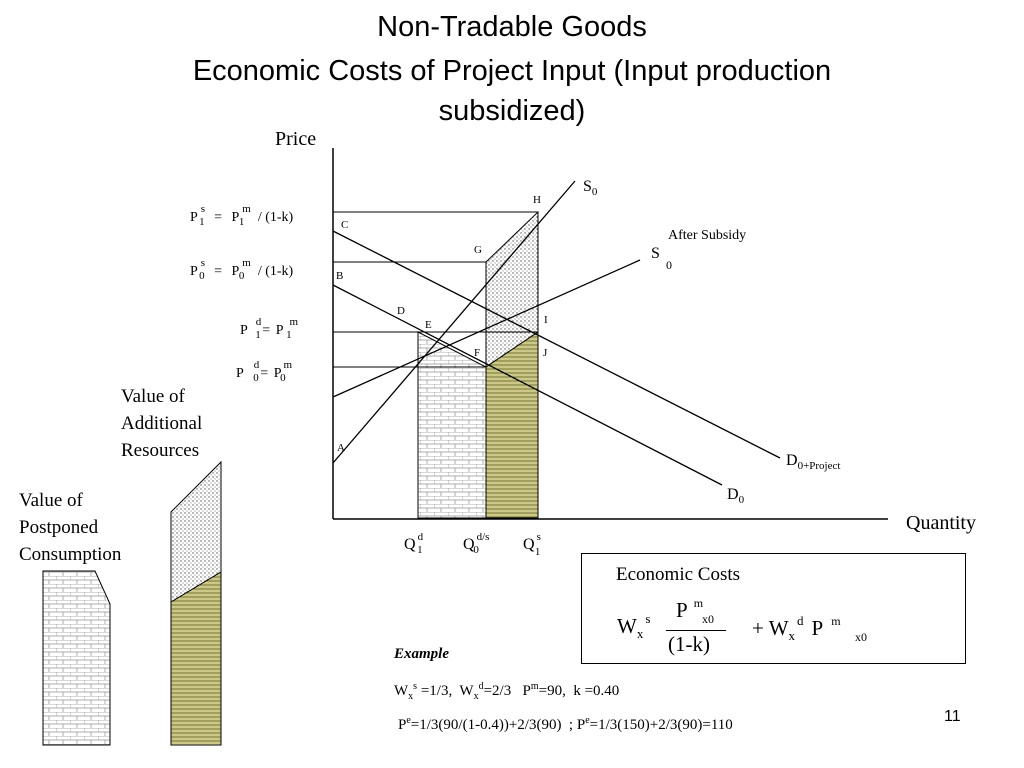  What do you see at coordinates (941, 523) in the screenshot?
I see `x-axis-label: Quantity` at bounding box center [941, 523].